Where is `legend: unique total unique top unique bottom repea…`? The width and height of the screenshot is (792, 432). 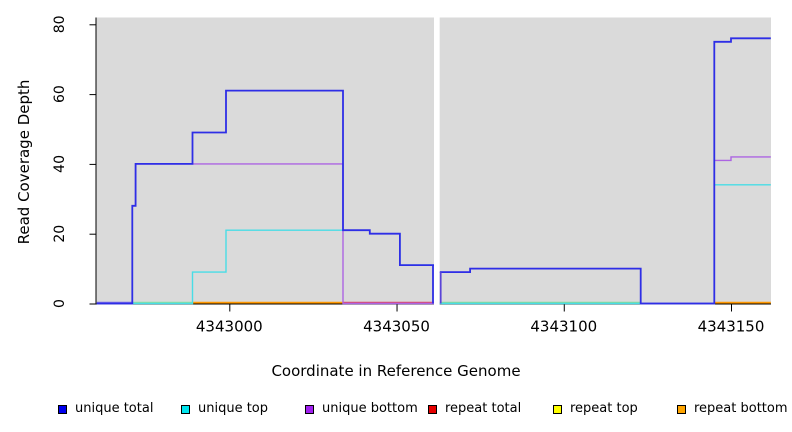 legend: unique total unique top unique bottom repea… is located at coordinates (396, 411).